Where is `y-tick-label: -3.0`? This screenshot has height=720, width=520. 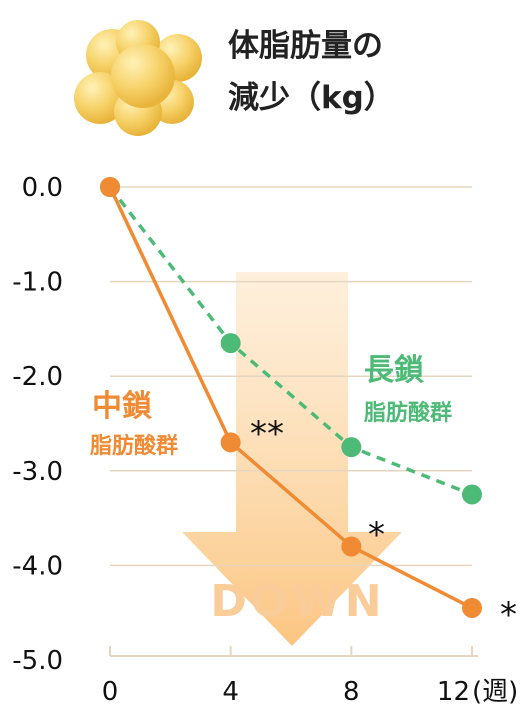 y-tick-label: -3.0 is located at coordinates (37, 472).